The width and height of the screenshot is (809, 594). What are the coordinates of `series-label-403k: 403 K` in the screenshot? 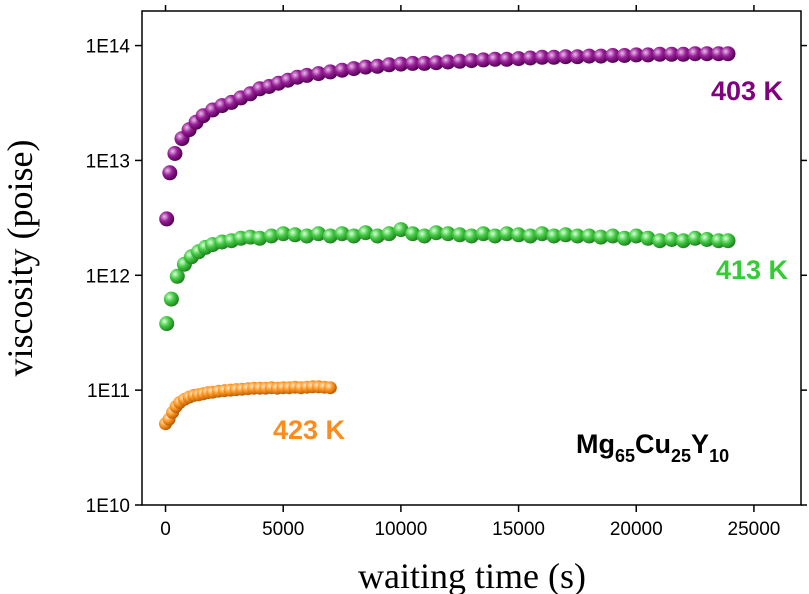 It's located at (747, 91).